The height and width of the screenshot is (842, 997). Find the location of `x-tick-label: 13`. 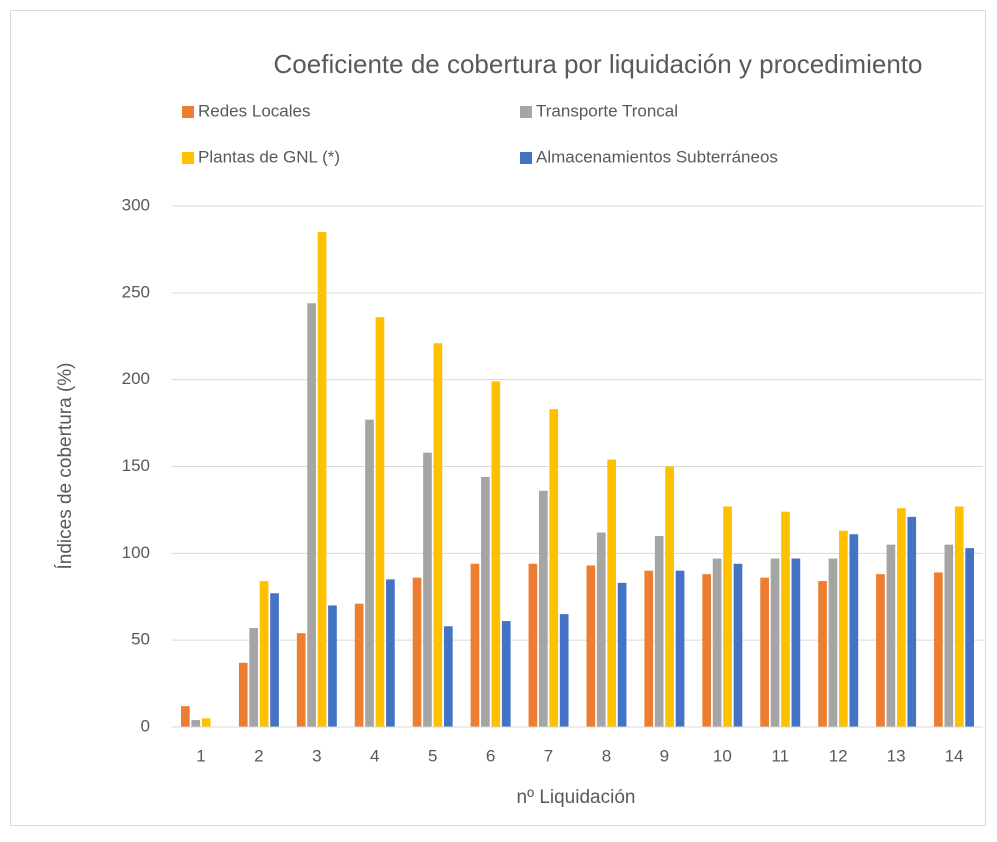

x-tick-label: 13 is located at coordinates (896, 755).